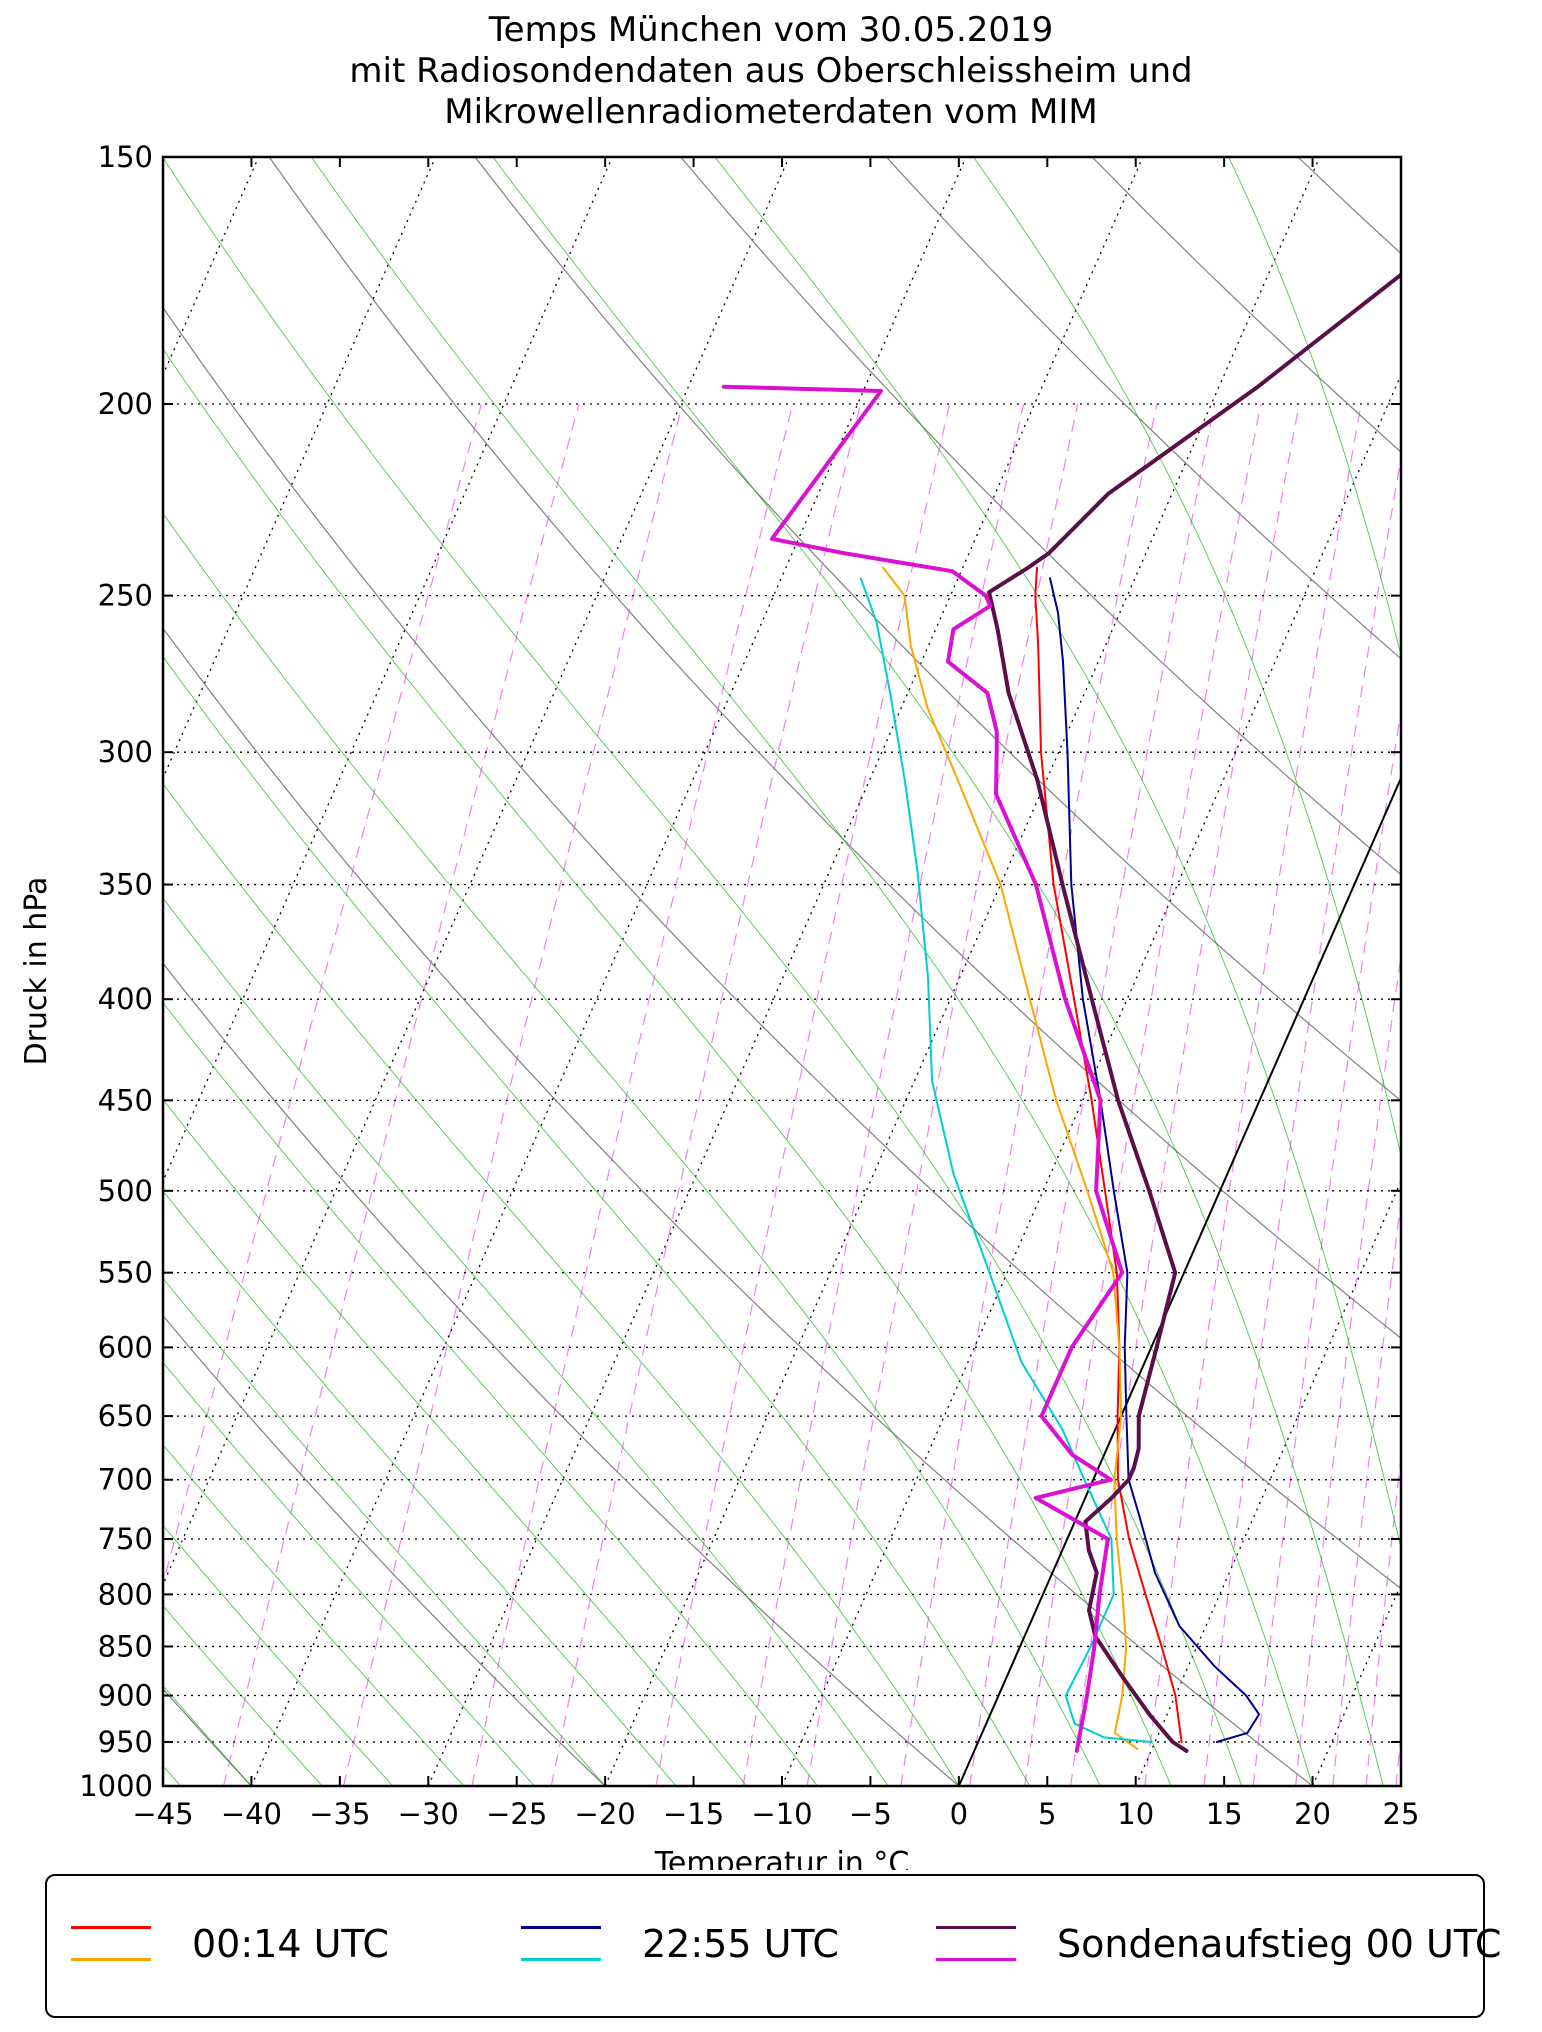  Describe the element at coordinates (1224, 1814) in the screenshot. I see `x-tick-label: 15` at that location.